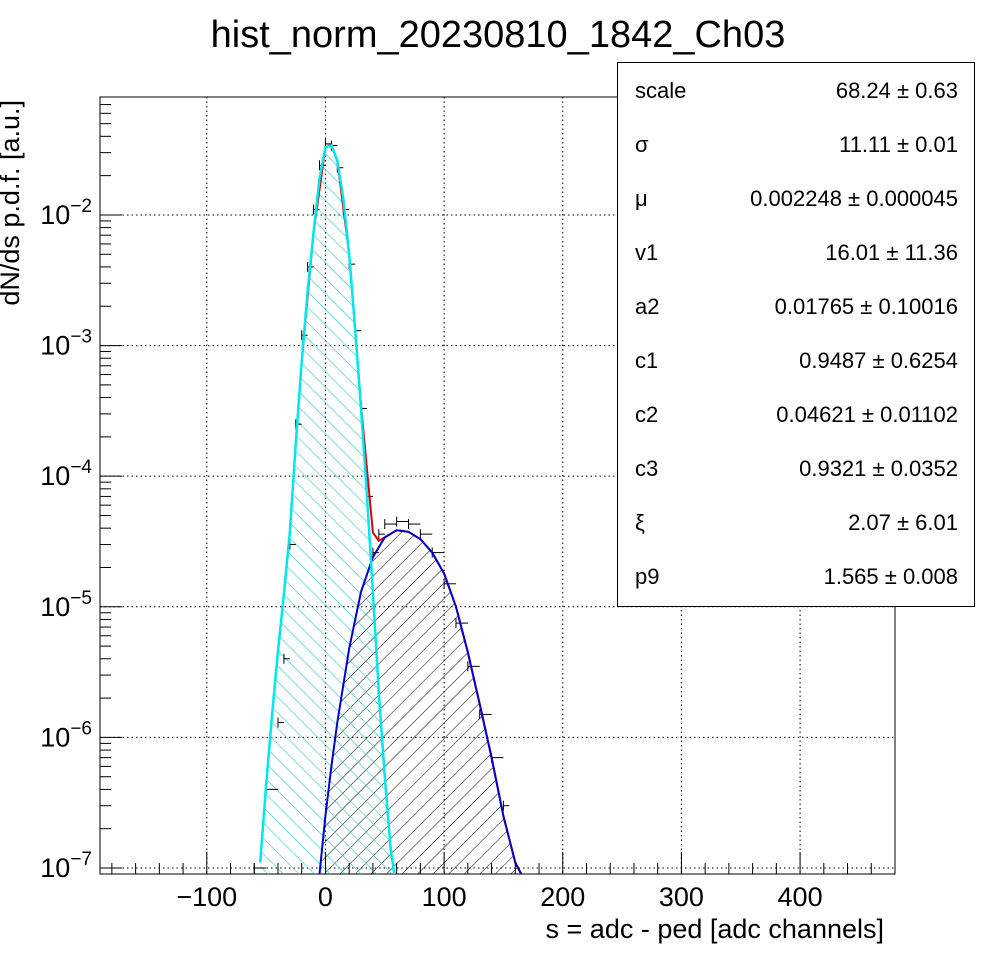  I want to click on stat-value: 0.002248 ± 0.000045, so click(854, 198).